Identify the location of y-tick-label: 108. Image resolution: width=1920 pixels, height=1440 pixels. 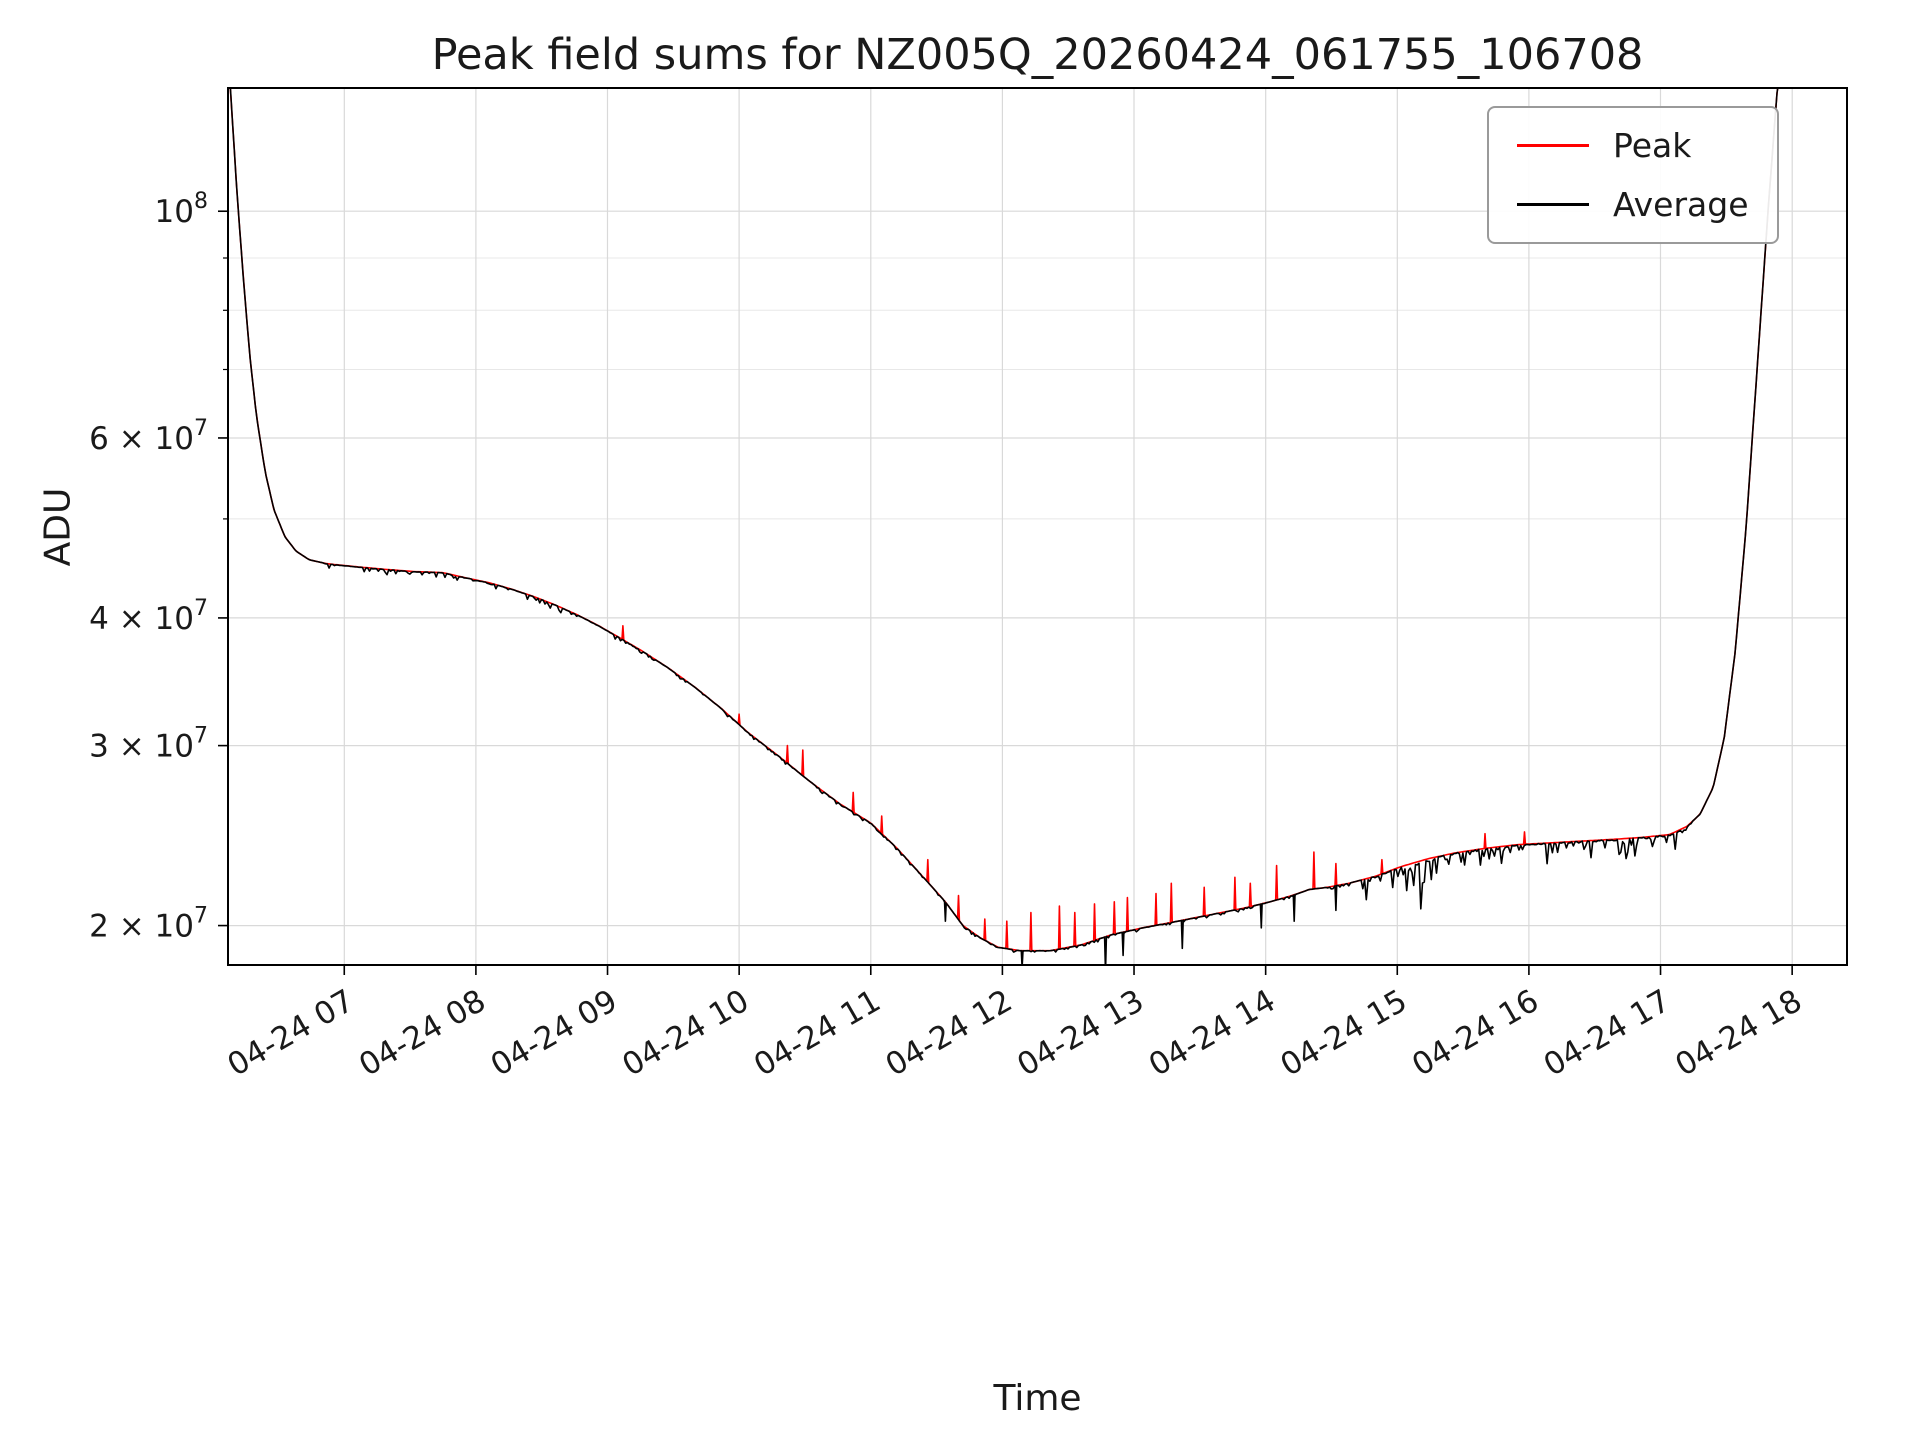
(181, 209).